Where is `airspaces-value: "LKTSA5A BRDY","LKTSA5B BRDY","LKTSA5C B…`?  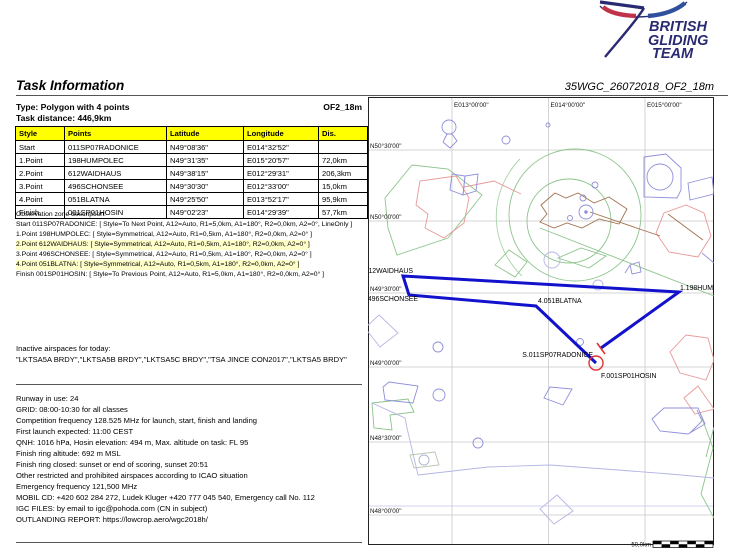
airspaces-value: "LKTSA5A BRDY","LKTSA5B BRDY","LKTSA5C B… is located at coordinates (181, 359).